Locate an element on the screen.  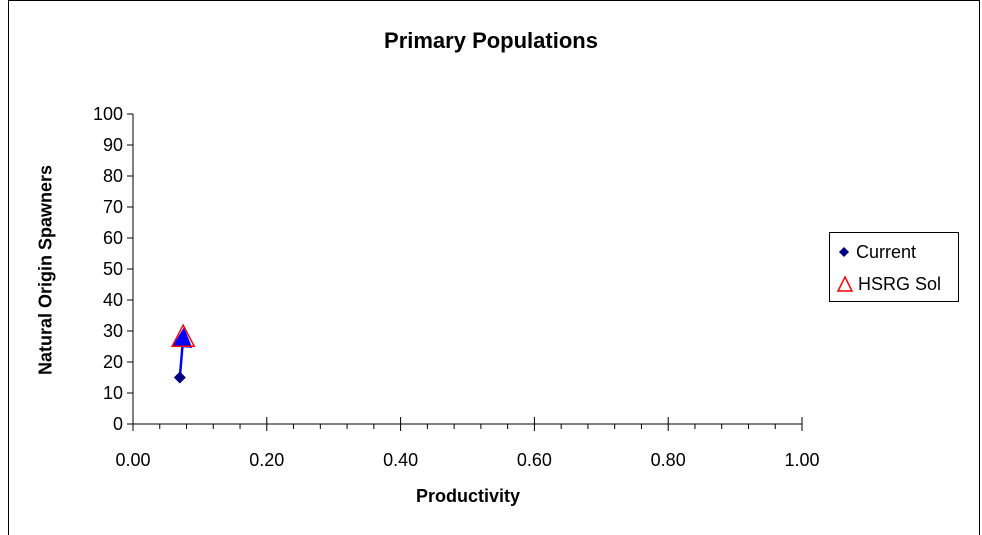
x-tick-label: 0.20 is located at coordinates (266, 460).